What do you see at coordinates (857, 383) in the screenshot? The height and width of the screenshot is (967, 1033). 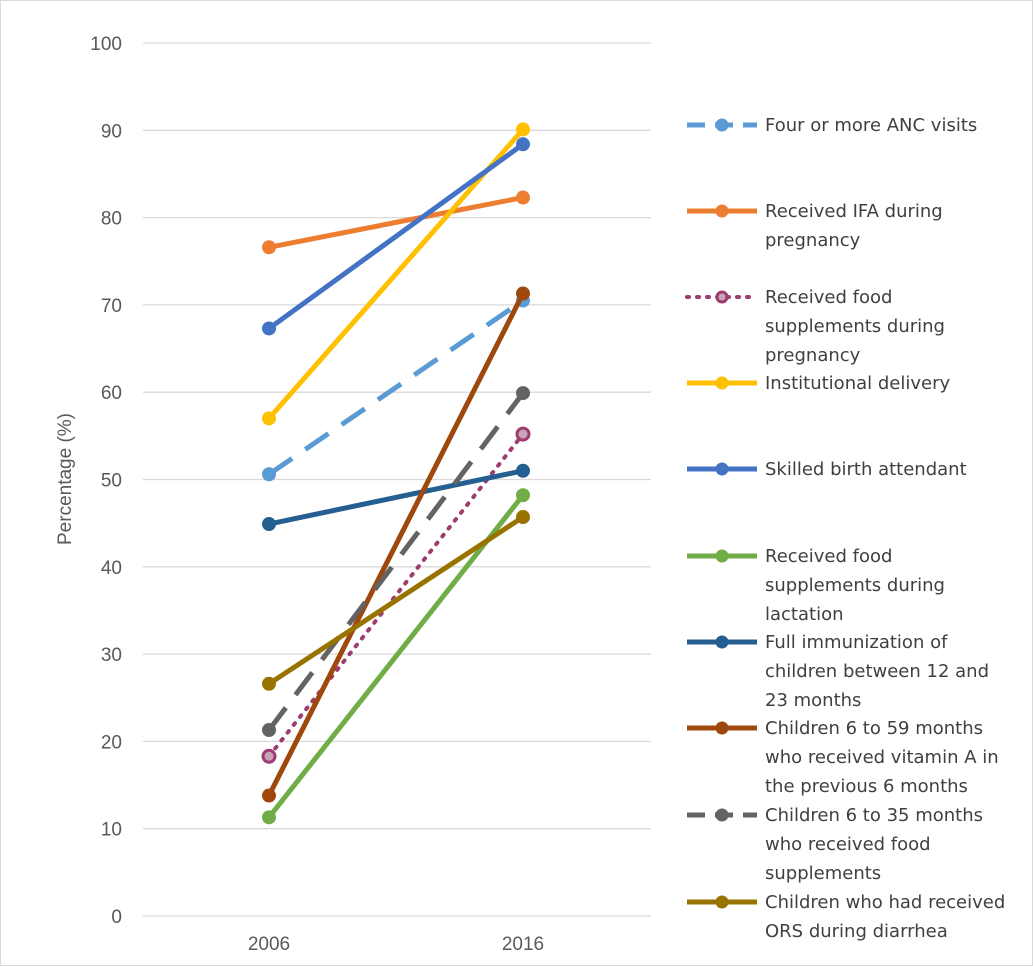 I see `legend-label: Institutional delivery` at bounding box center [857, 383].